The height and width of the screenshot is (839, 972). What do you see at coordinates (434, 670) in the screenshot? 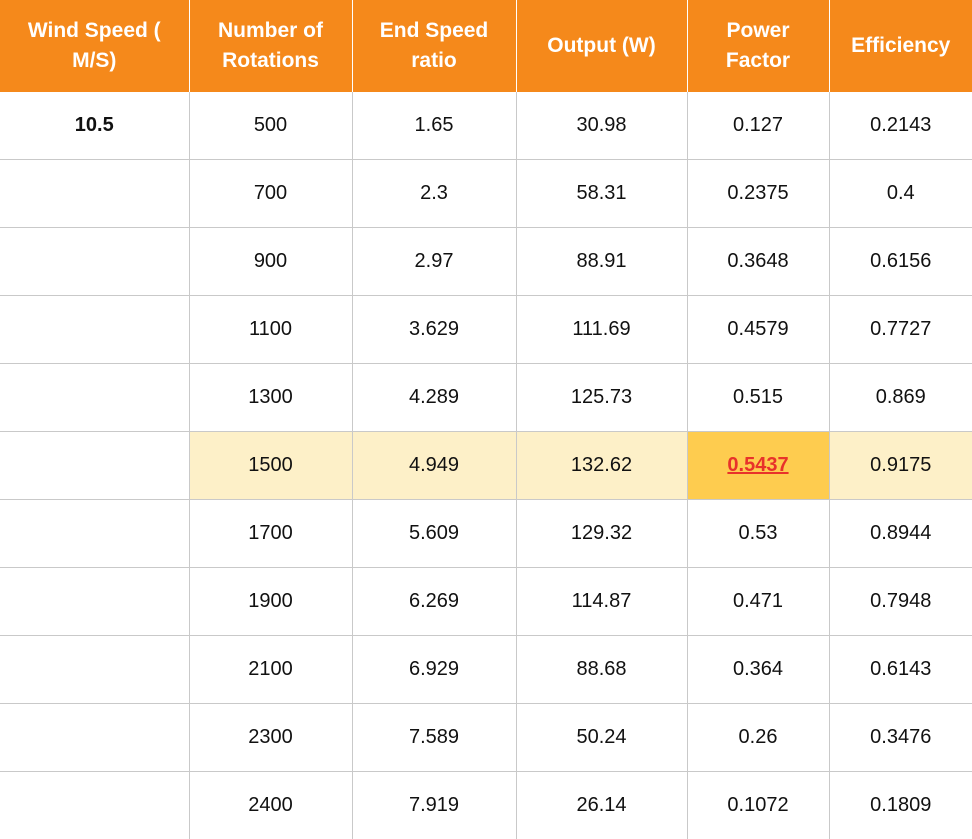
I see `cell-end-speed-ratio: 6.929` at bounding box center [434, 670].